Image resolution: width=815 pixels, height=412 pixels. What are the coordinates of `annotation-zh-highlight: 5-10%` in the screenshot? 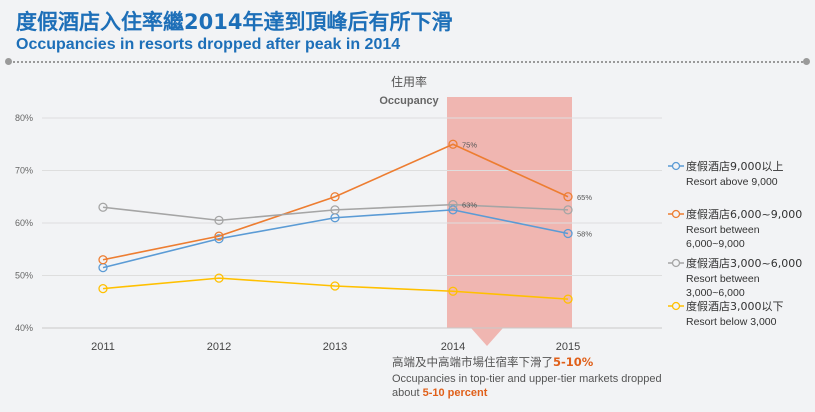 It's located at (573, 362).